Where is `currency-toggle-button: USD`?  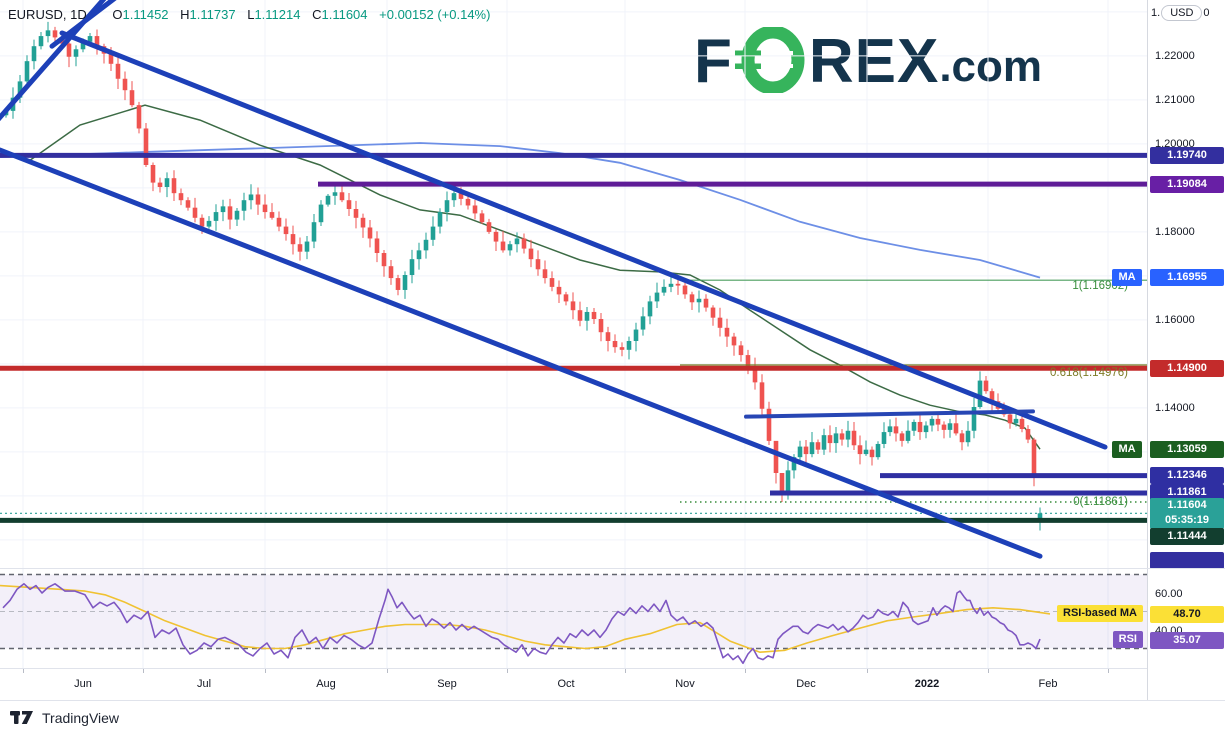 currency-toggle-button: USD is located at coordinates (1182, 13).